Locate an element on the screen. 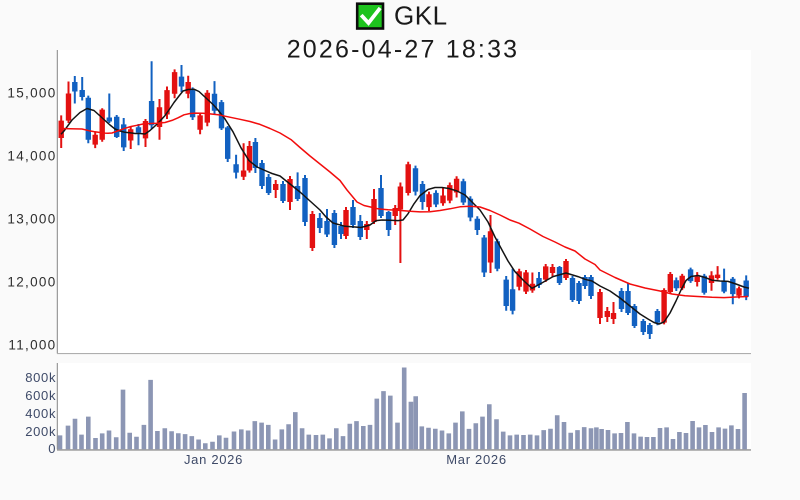  svg-text: 13,000 is located at coordinates (31, 219).